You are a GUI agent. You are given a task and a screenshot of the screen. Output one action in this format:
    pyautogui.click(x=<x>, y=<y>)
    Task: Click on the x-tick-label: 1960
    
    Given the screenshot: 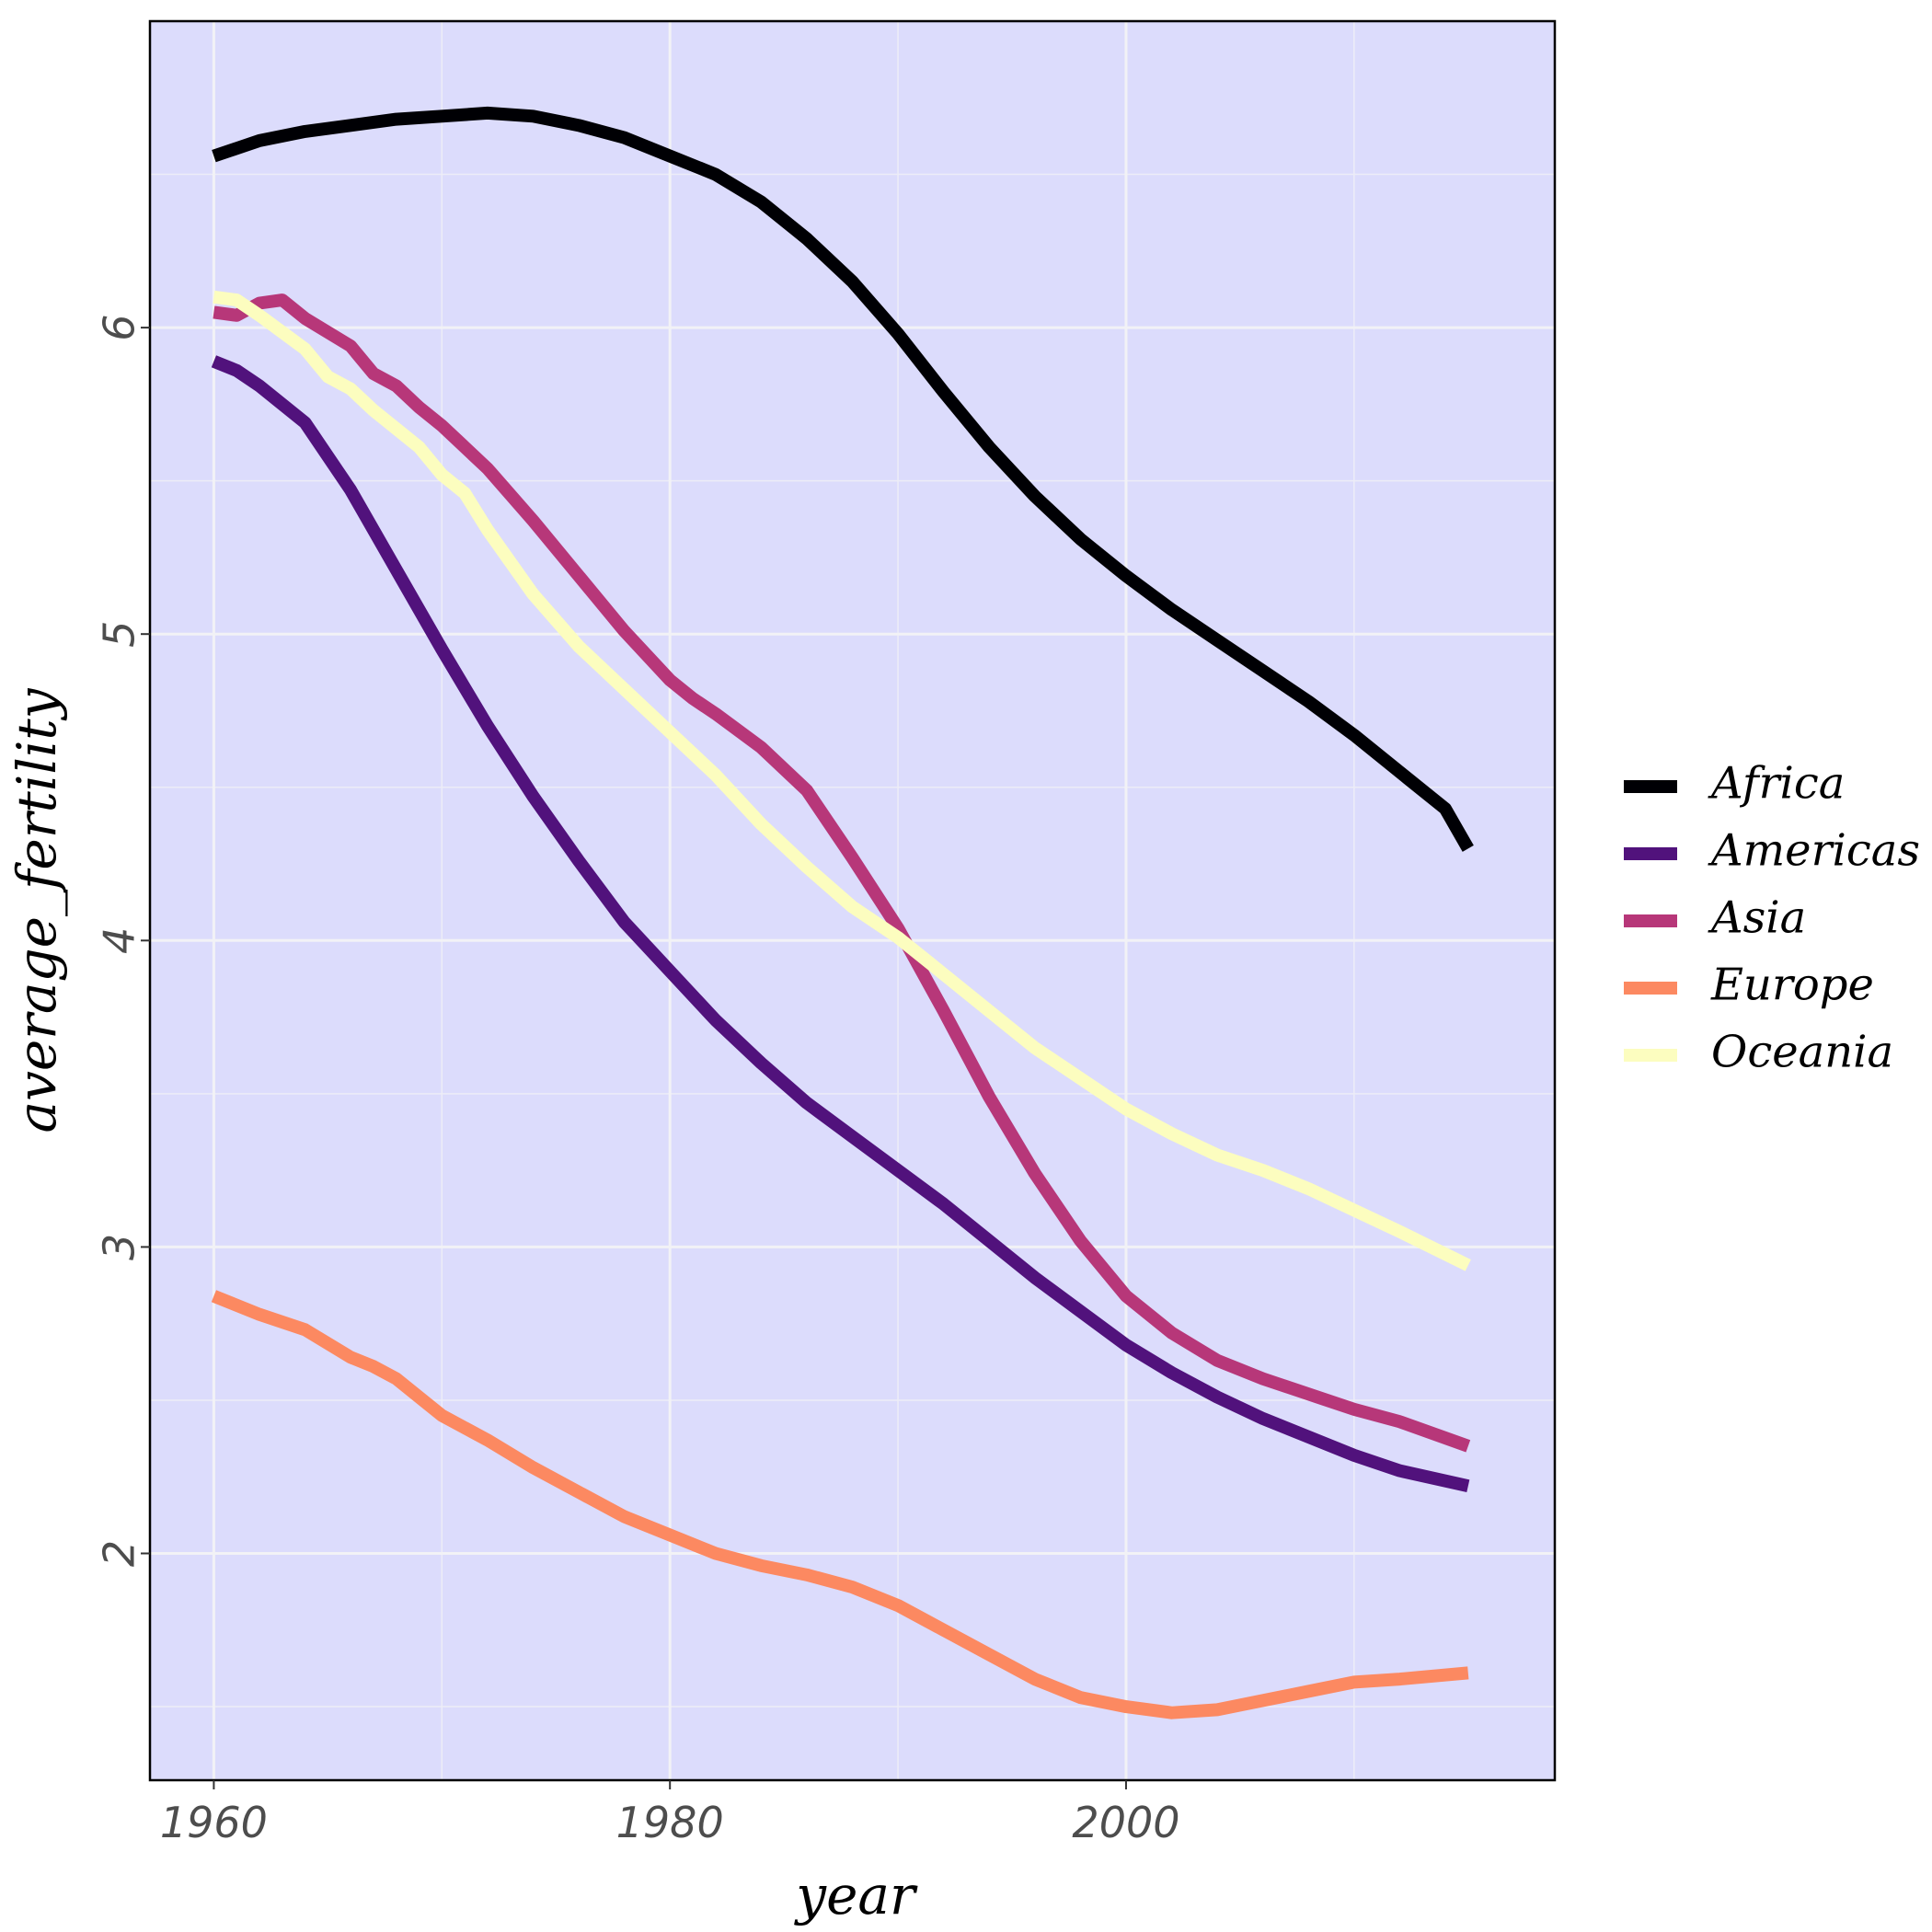 What is the action you would take?
    pyautogui.click(x=214, y=1822)
    